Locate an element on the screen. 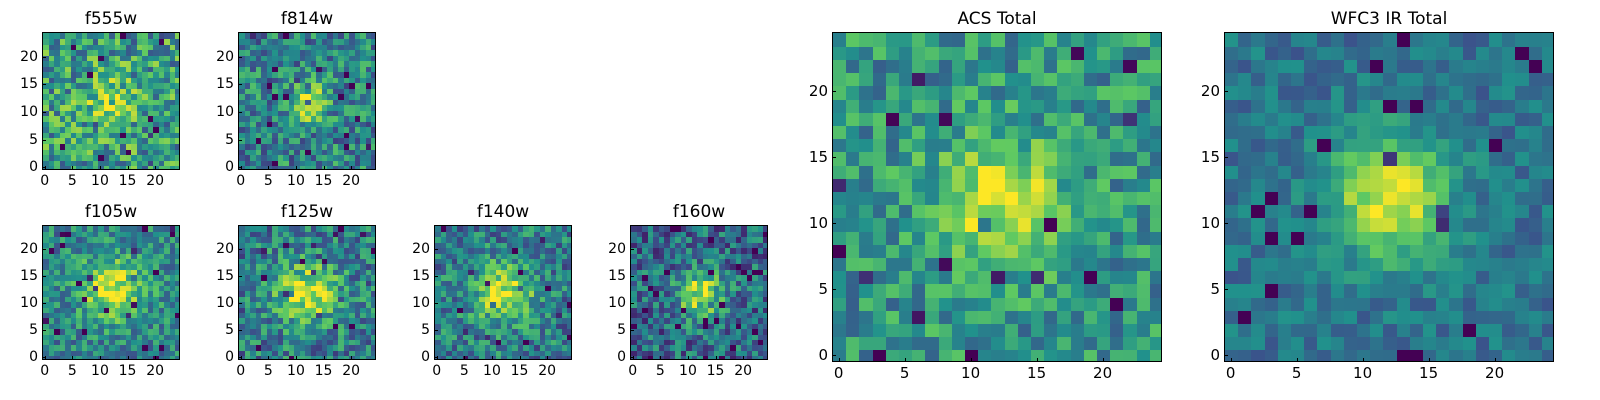 The width and height of the screenshot is (1600, 400). y-tick-label: 10 is located at coordinates (421, 303).